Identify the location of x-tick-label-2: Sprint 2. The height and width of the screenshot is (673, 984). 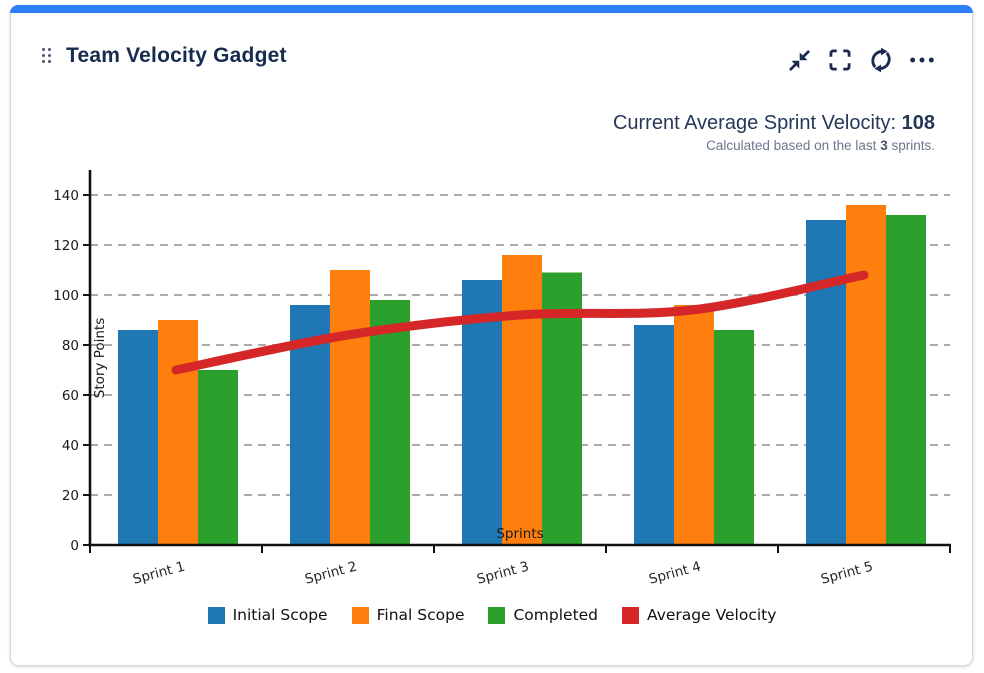
(331, 573).